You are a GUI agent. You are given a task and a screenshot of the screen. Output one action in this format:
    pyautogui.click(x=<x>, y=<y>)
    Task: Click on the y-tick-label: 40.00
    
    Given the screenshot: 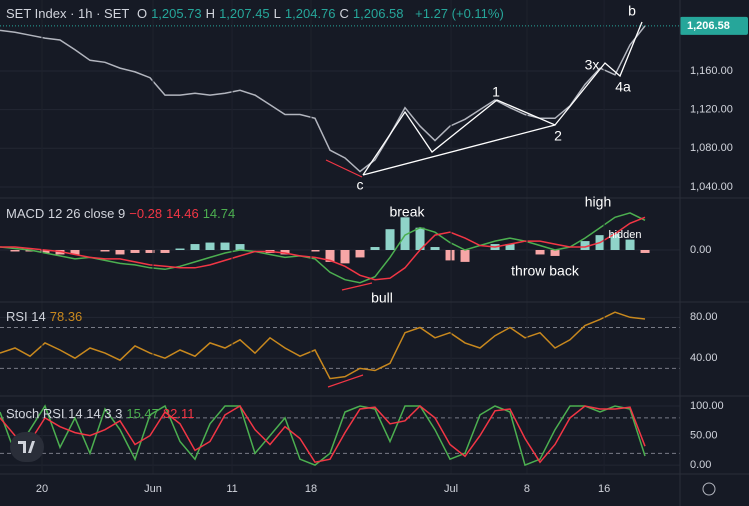 What is the action you would take?
    pyautogui.click(x=704, y=358)
    